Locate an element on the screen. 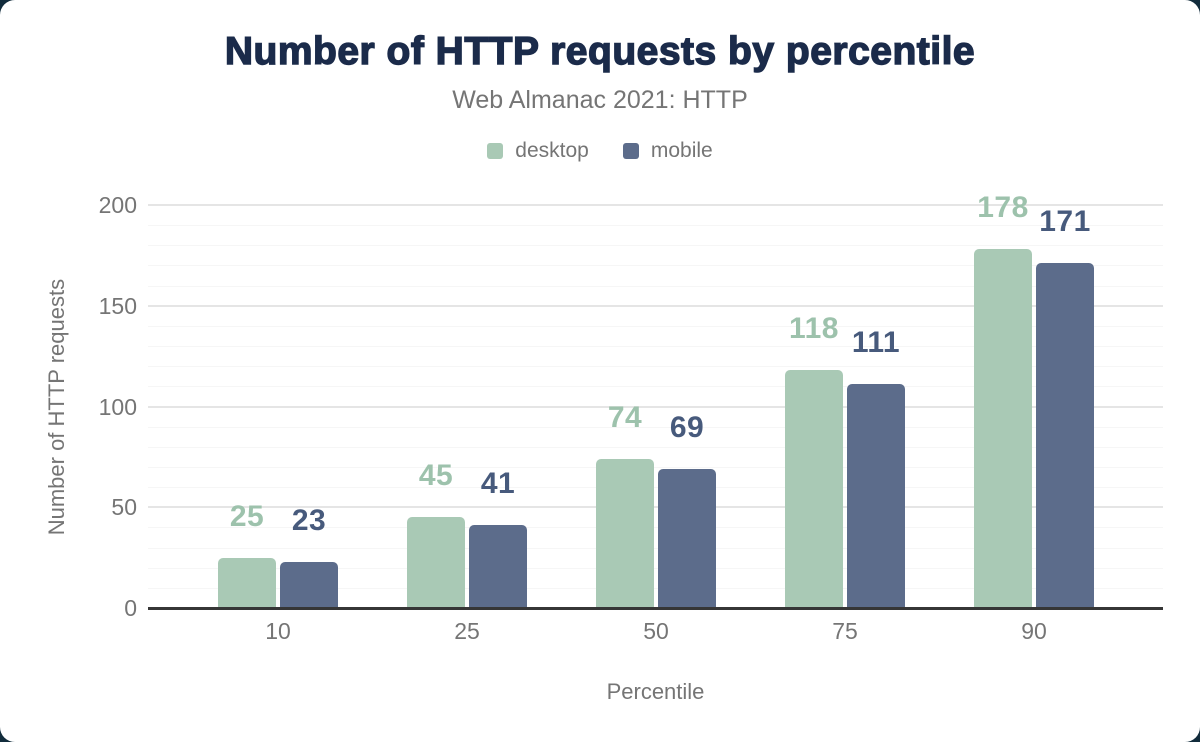  bar-desktop-p90 is located at coordinates (1003, 428).